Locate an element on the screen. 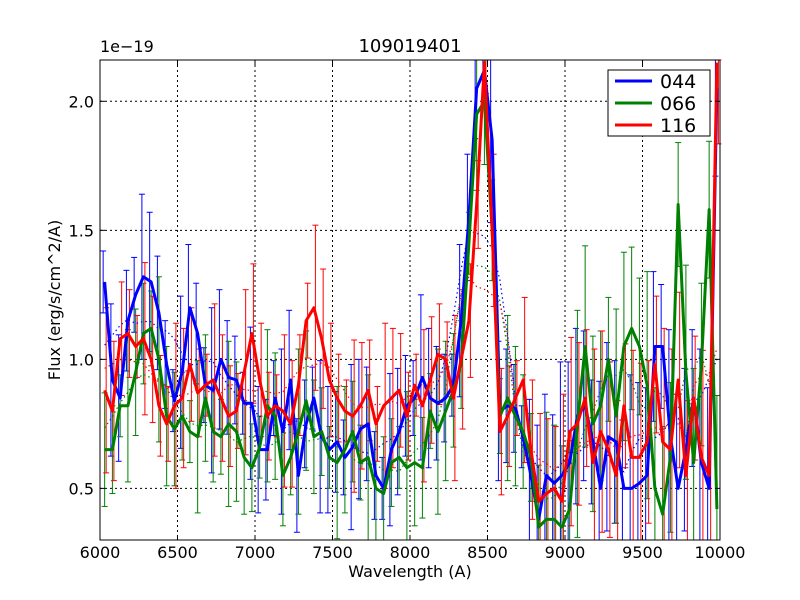  y-tick-label: 2.0 is located at coordinates (81, 101).